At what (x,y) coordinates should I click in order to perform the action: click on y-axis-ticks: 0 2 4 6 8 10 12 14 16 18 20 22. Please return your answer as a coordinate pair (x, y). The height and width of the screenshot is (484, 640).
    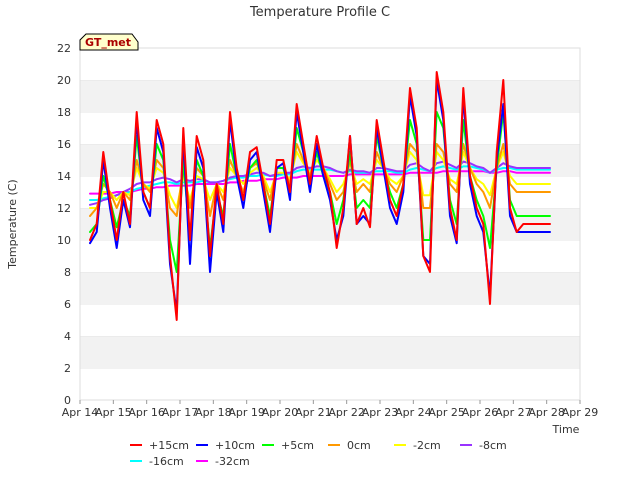
    Looking at the image, I should click on (64, 224).